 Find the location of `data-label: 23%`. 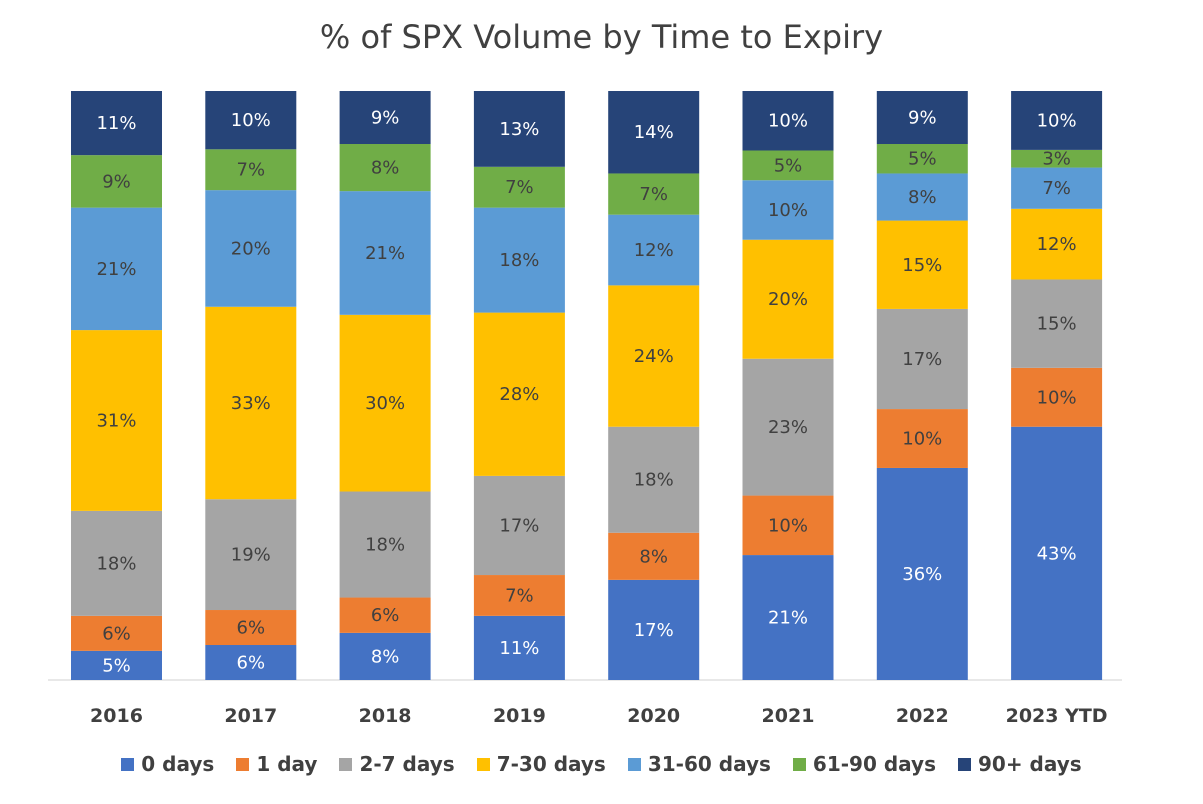

data-label: 23% is located at coordinates (788, 427).